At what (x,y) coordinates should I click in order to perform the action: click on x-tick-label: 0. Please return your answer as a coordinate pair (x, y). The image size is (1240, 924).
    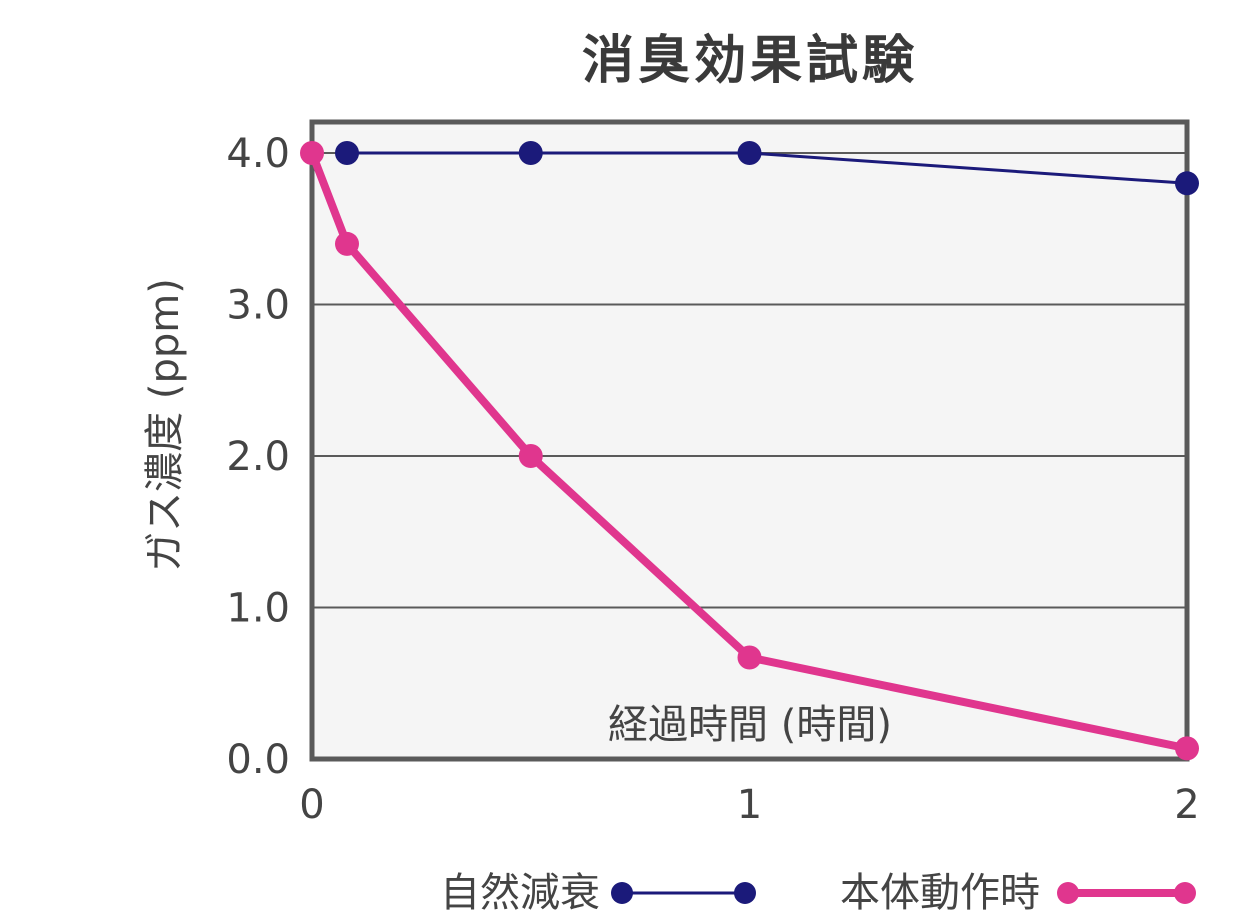
    Looking at the image, I should click on (311, 805).